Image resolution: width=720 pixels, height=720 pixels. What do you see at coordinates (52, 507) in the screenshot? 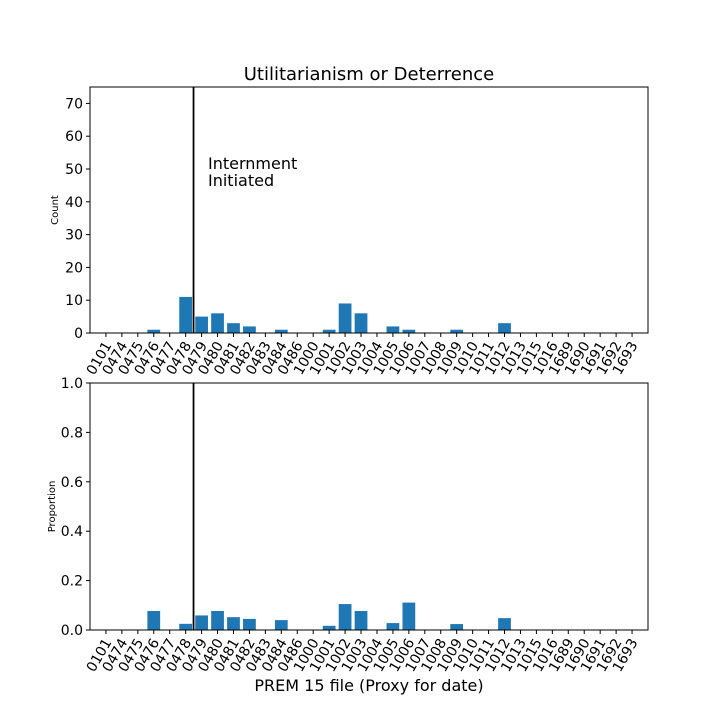
I see `y-axis-label: Proportion` at bounding box center [52, 507].